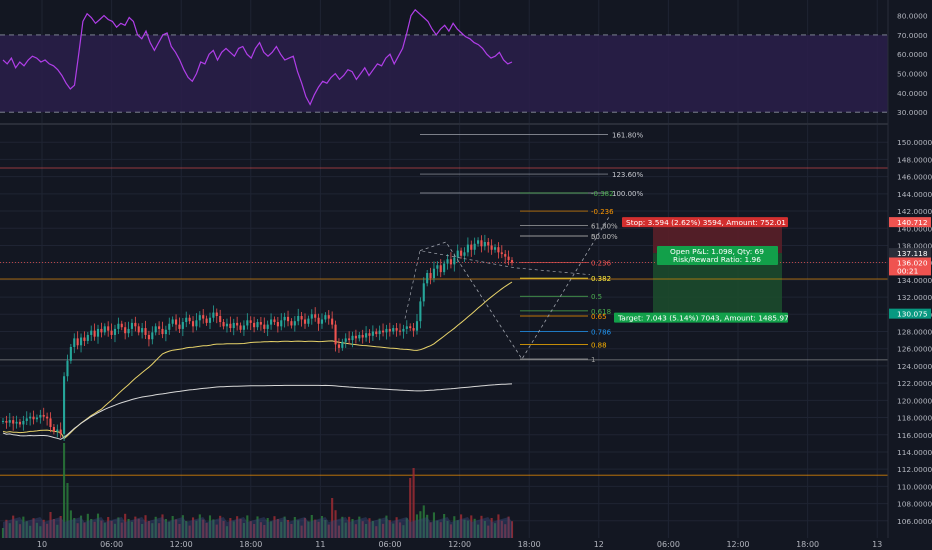  What do you see at coordinates (877, 544) in the screenshot?
I see `time-tick-label: 13` at bounding box center [877, 544].